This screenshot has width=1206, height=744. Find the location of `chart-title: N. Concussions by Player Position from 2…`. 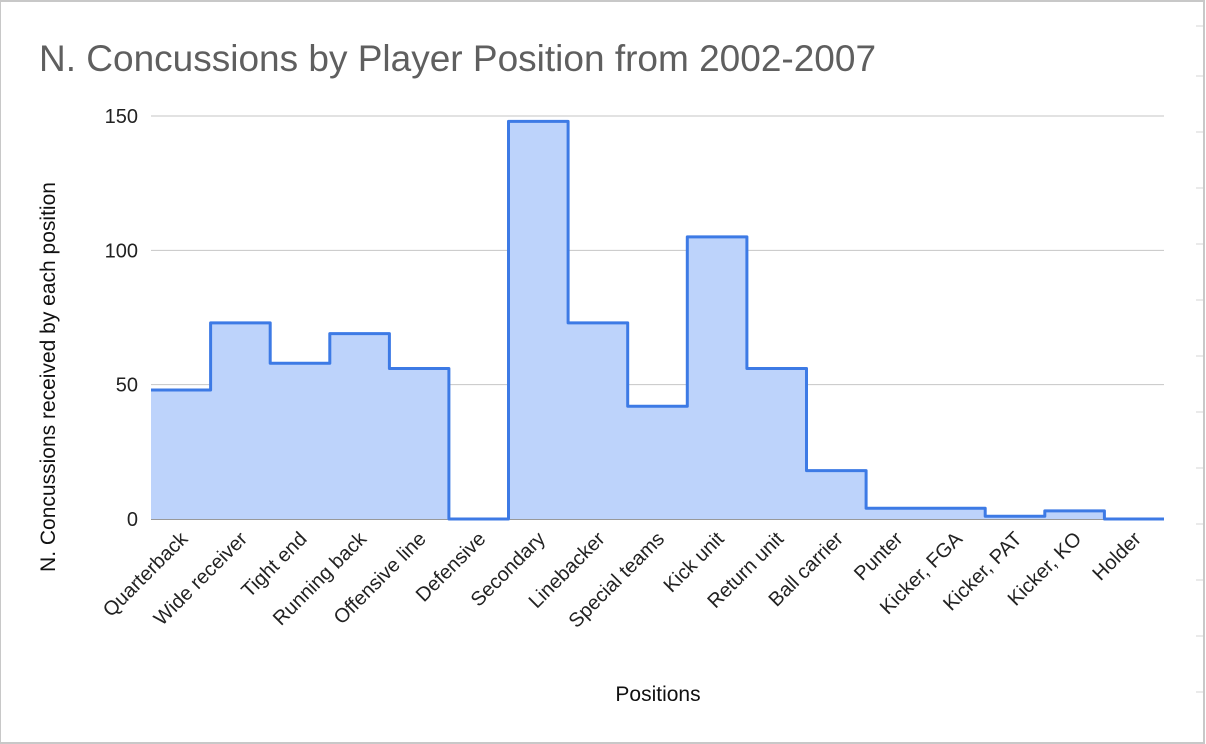

chart-title: N. Concussions by Player Position from 2… is located at coordinates (458, 58).